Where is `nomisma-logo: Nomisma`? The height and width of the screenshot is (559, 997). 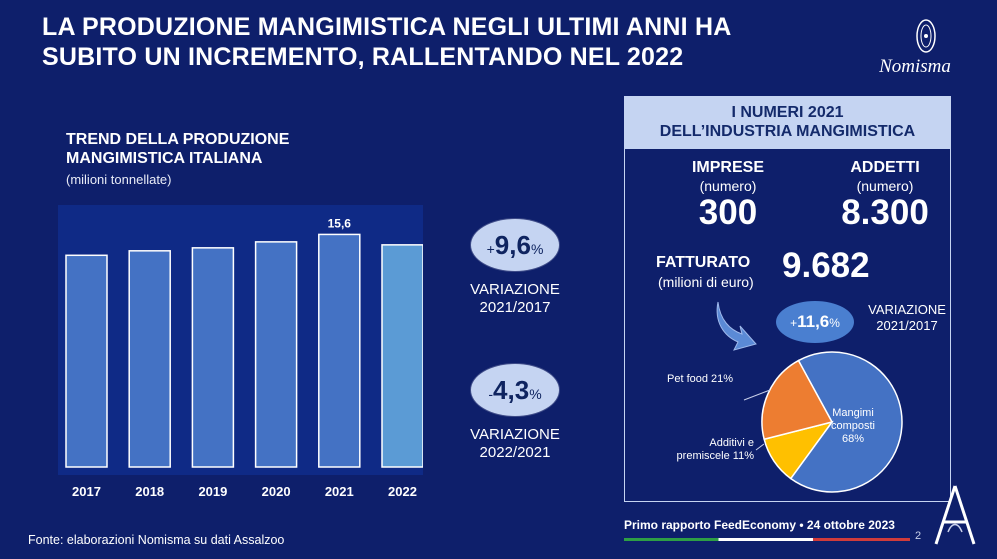
nomisma-logo: Nomisma is located at coordinates (915, 66).